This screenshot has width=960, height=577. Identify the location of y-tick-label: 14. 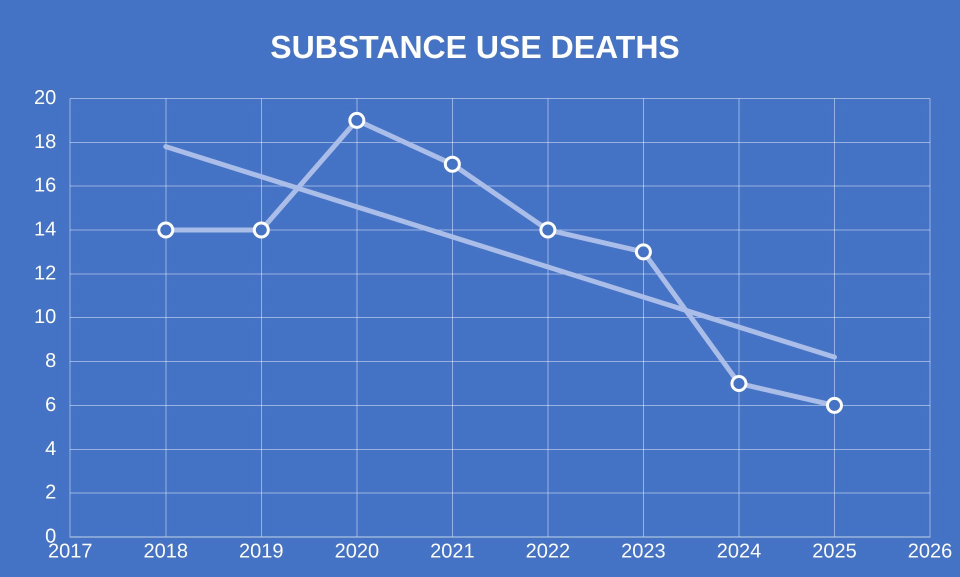
(45, 229).